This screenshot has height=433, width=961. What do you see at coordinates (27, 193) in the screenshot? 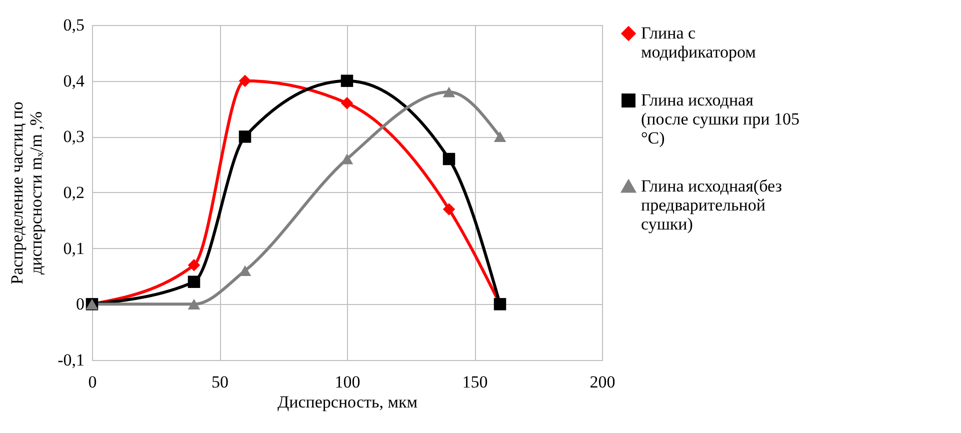
I see `y-axis-title: Распределение частиц по дисперсности mₓ/m ,%` at bounding box center [27, 193].